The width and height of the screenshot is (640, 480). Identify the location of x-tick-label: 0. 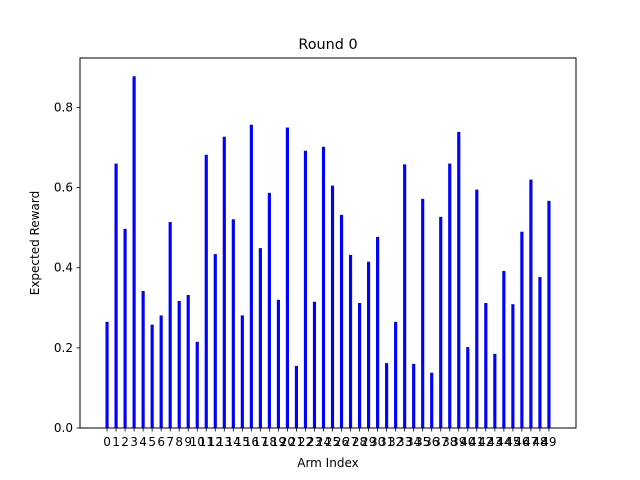
(107, 442).